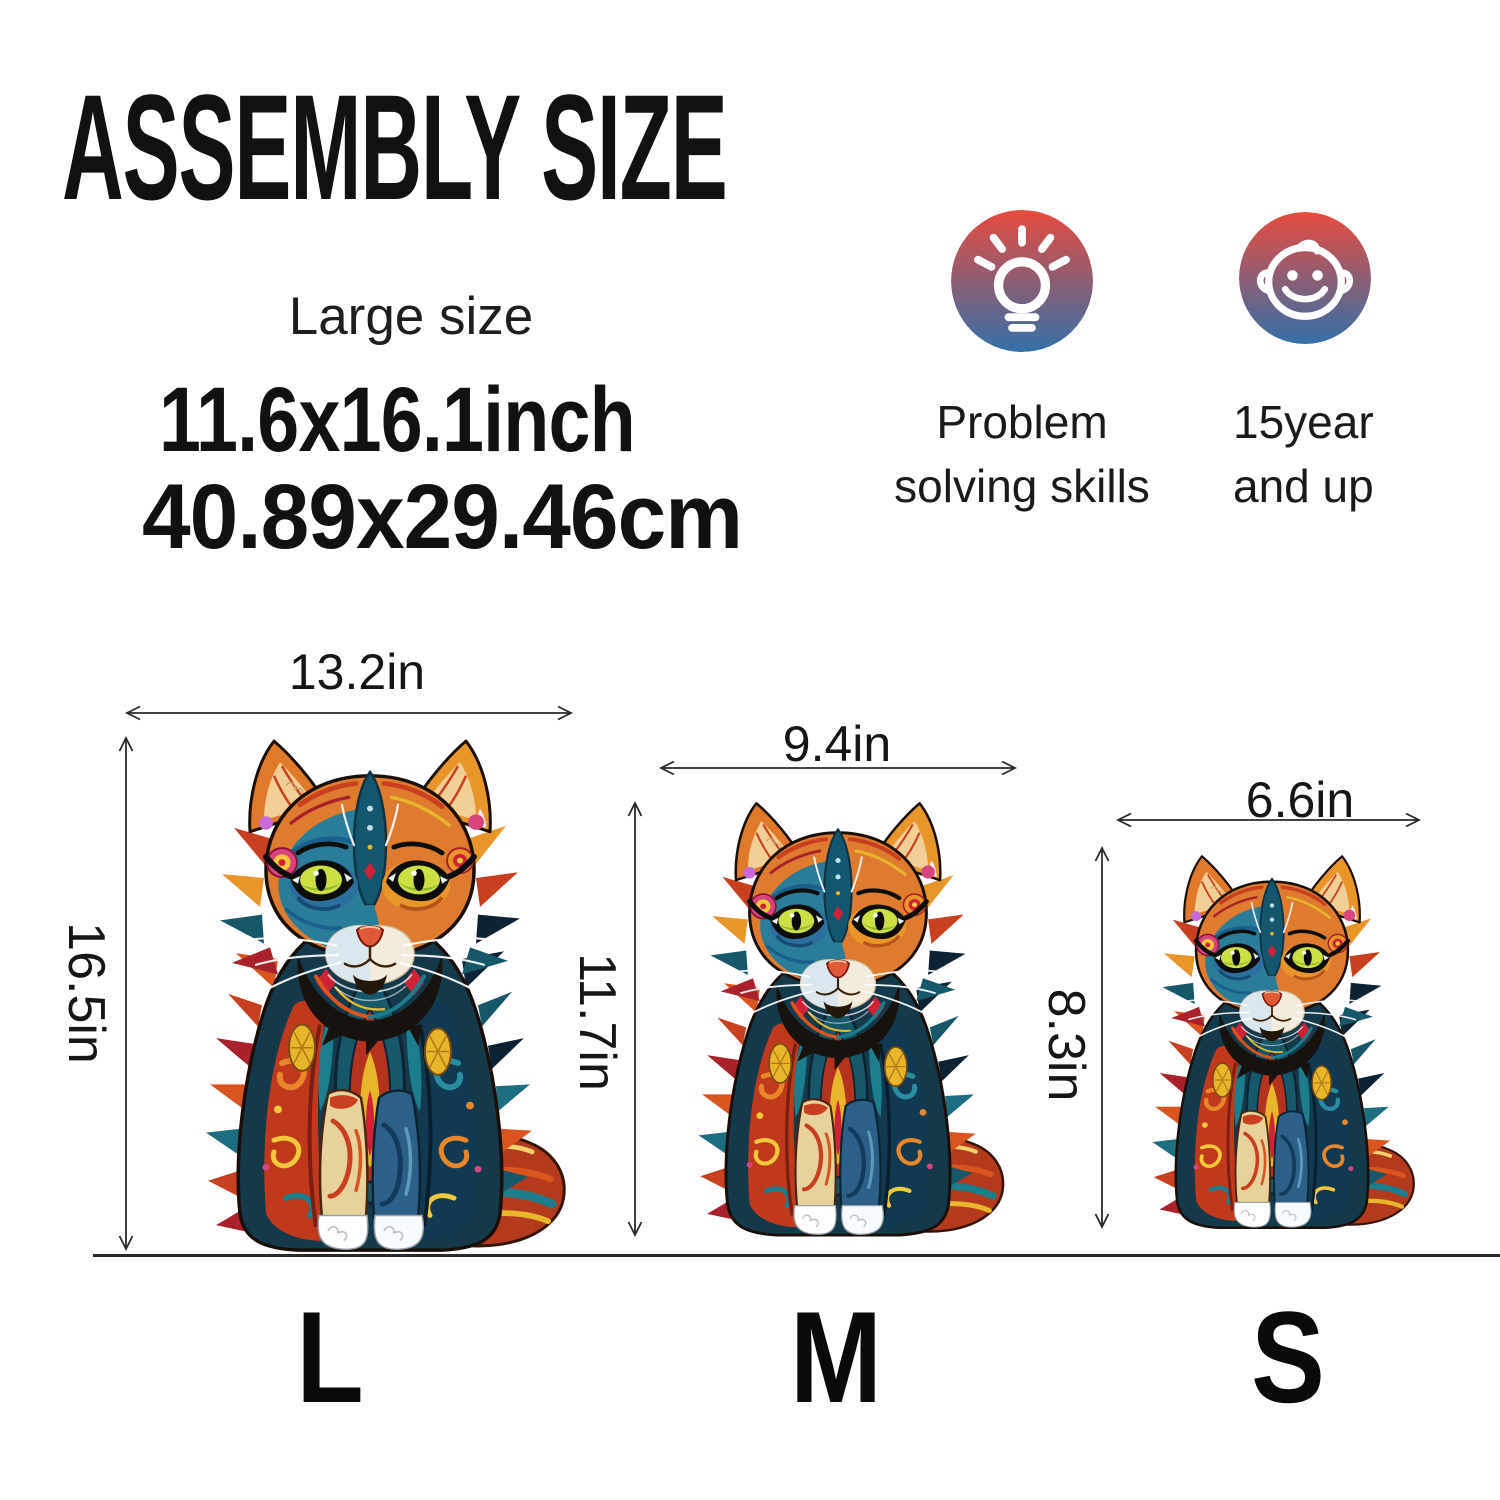 This screenshot has width=1500, height=1500. What do you see at coordinates (1303, 422) in the screenshot?
I see `feature-line: 15year` at bounding box center [1303, 422].